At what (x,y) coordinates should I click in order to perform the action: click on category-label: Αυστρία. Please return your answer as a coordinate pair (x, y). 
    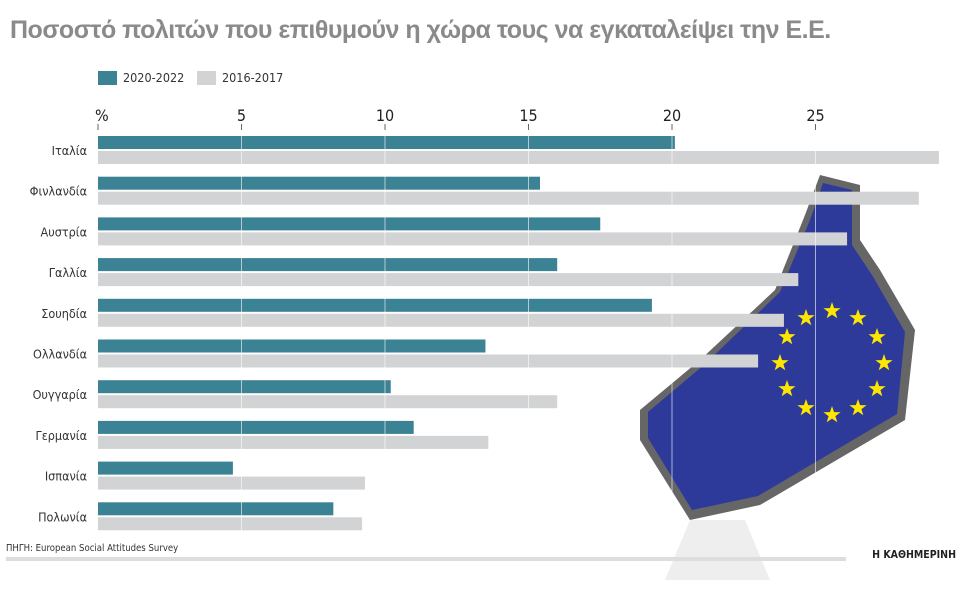
    Looking at the image, I should click on (64, 231).